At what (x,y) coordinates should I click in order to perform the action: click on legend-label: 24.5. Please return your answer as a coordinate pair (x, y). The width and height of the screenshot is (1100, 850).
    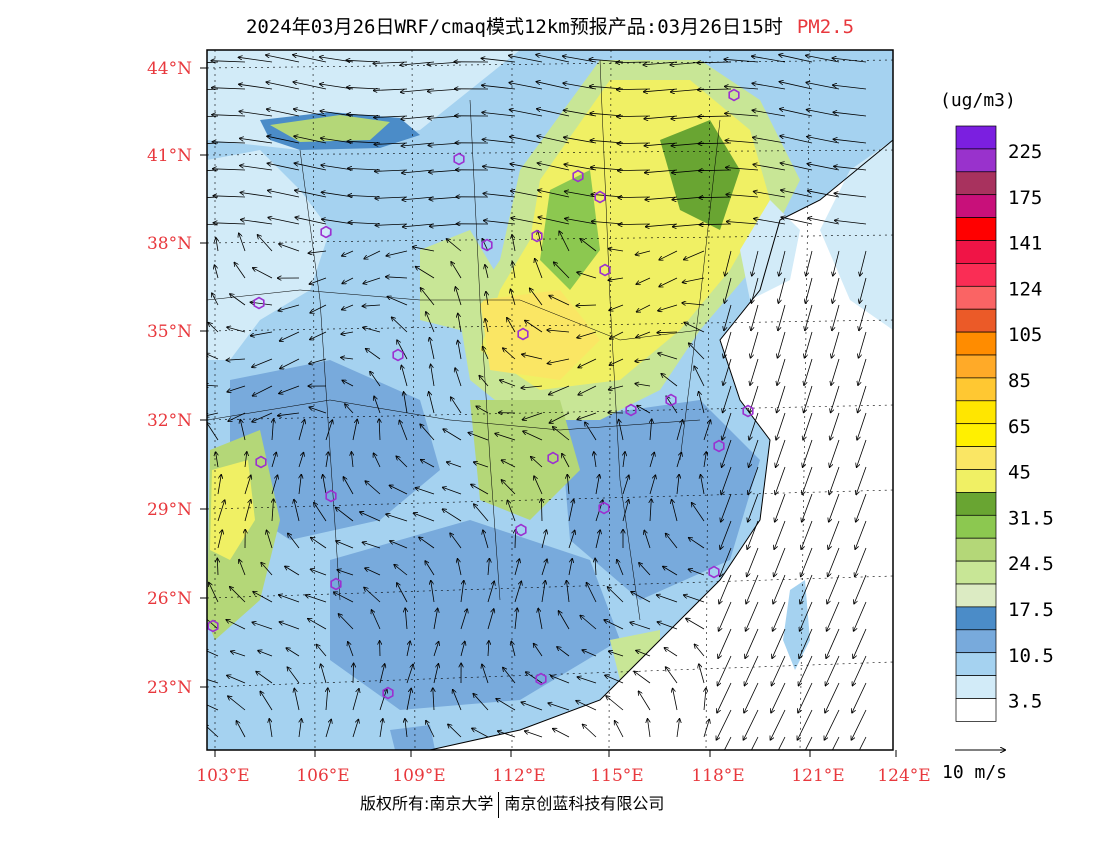
    Looking at the image, I should click on (1031, 564).